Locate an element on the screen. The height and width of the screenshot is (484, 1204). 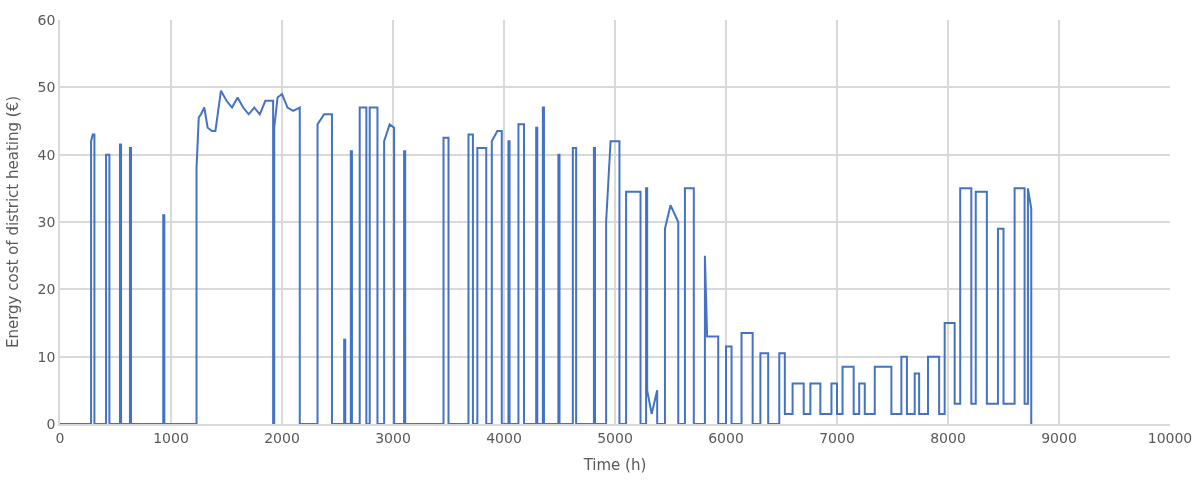
x-tick-label: 5000 is located at coordinates (615, 437).